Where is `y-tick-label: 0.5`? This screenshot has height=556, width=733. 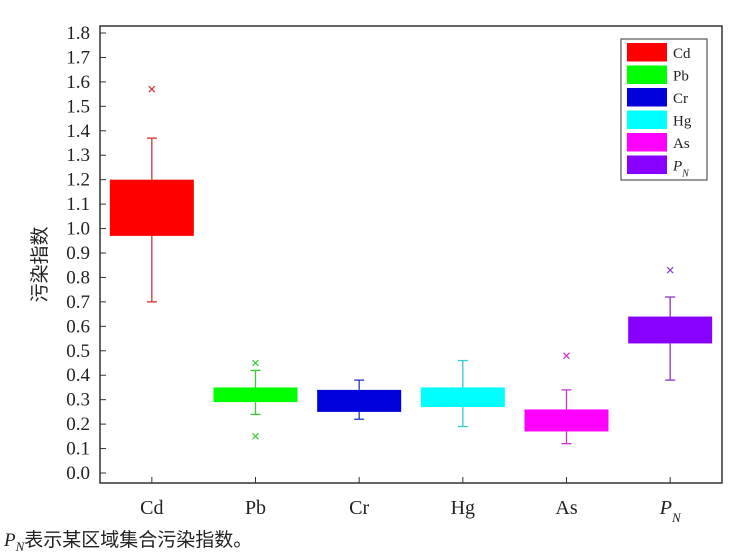 y-tick-label: 0.5 is located at coordinates (78, 351).